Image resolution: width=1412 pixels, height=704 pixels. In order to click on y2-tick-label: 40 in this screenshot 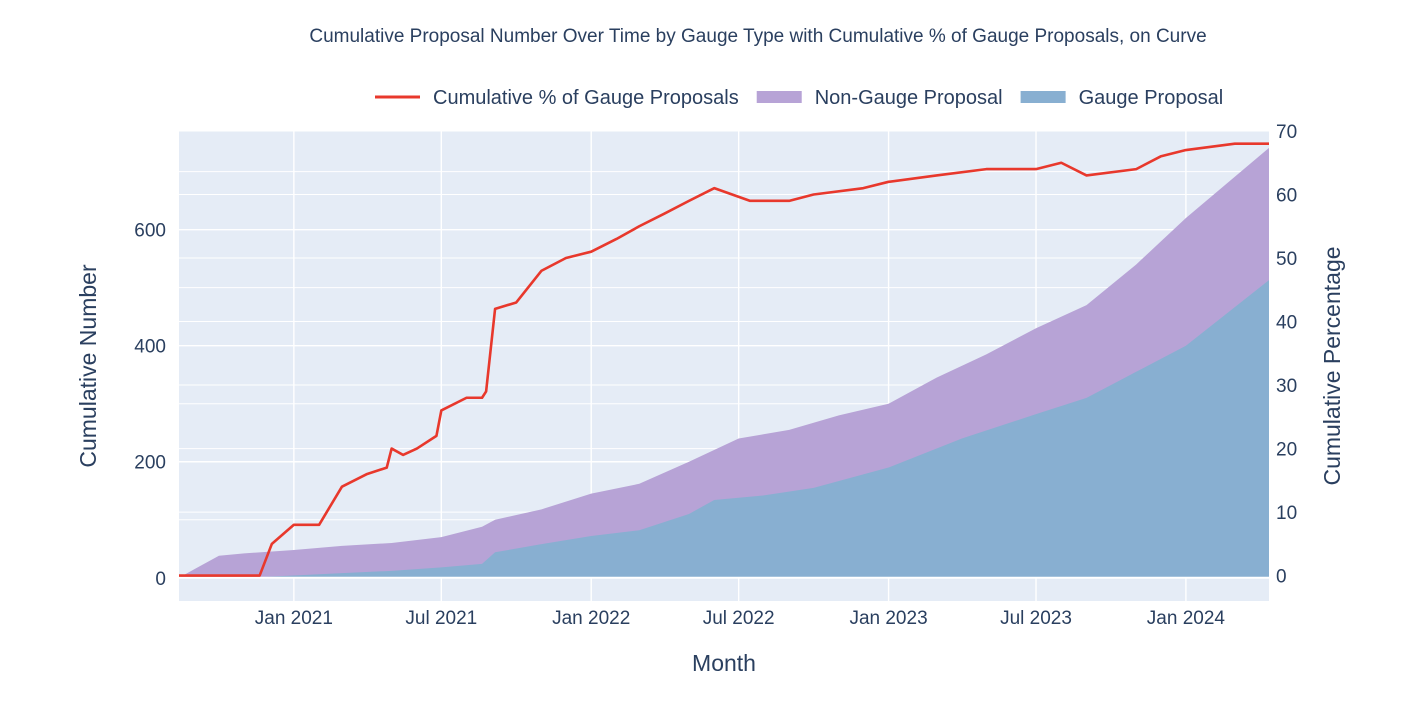, I will do `click(1286, 323)`.